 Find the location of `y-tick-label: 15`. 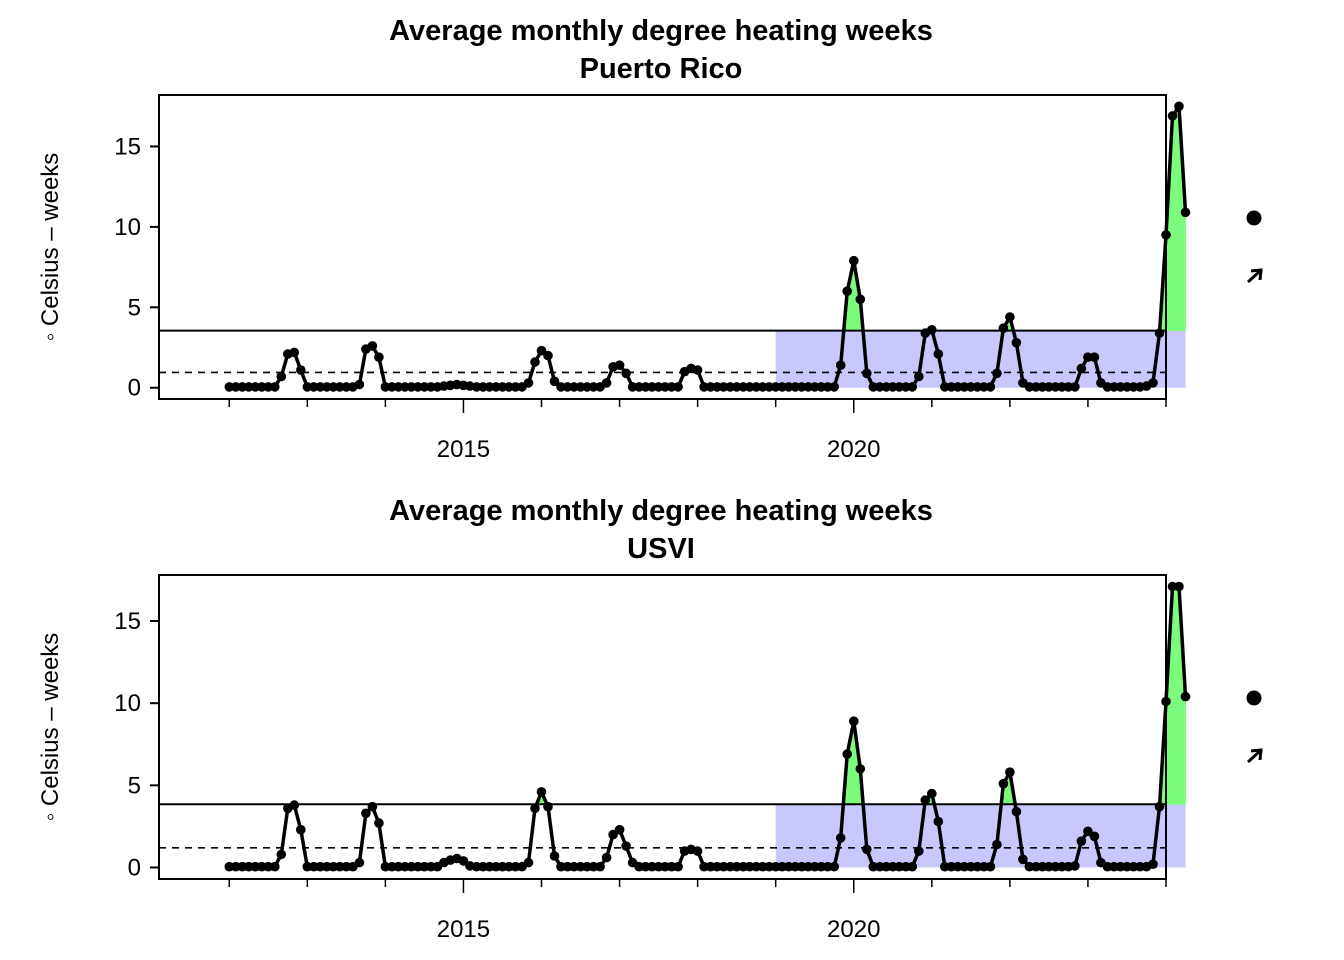

y-tick-label: 15 is located at coordinates (127, 146).